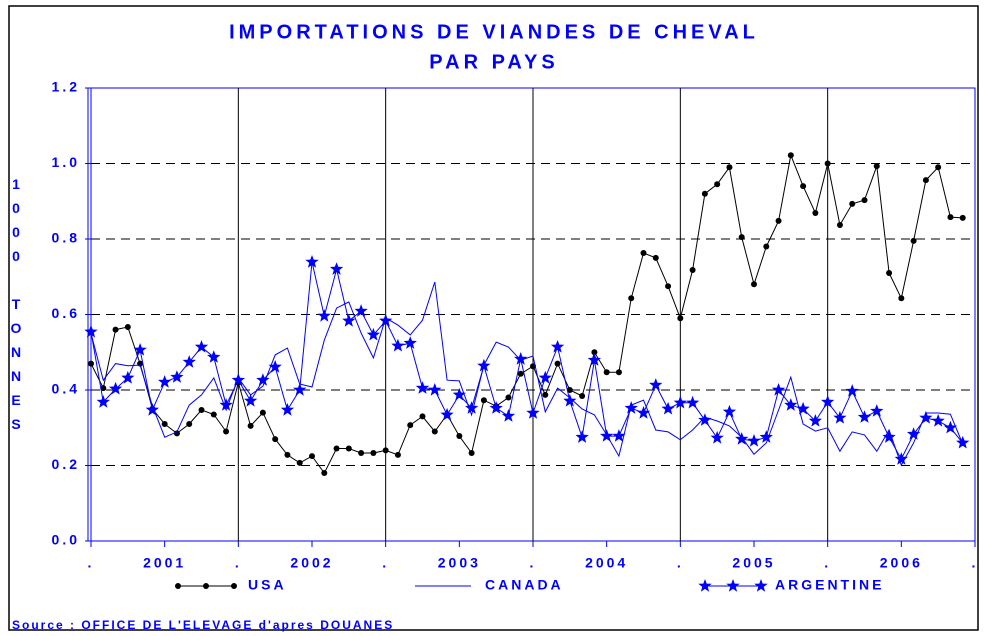 This screenshot has height=636, width=988. What do you see at coordinates (66, 162) in the screenshot?
I see `y-tick-label: 1.0` at bounding box center [66, 162].